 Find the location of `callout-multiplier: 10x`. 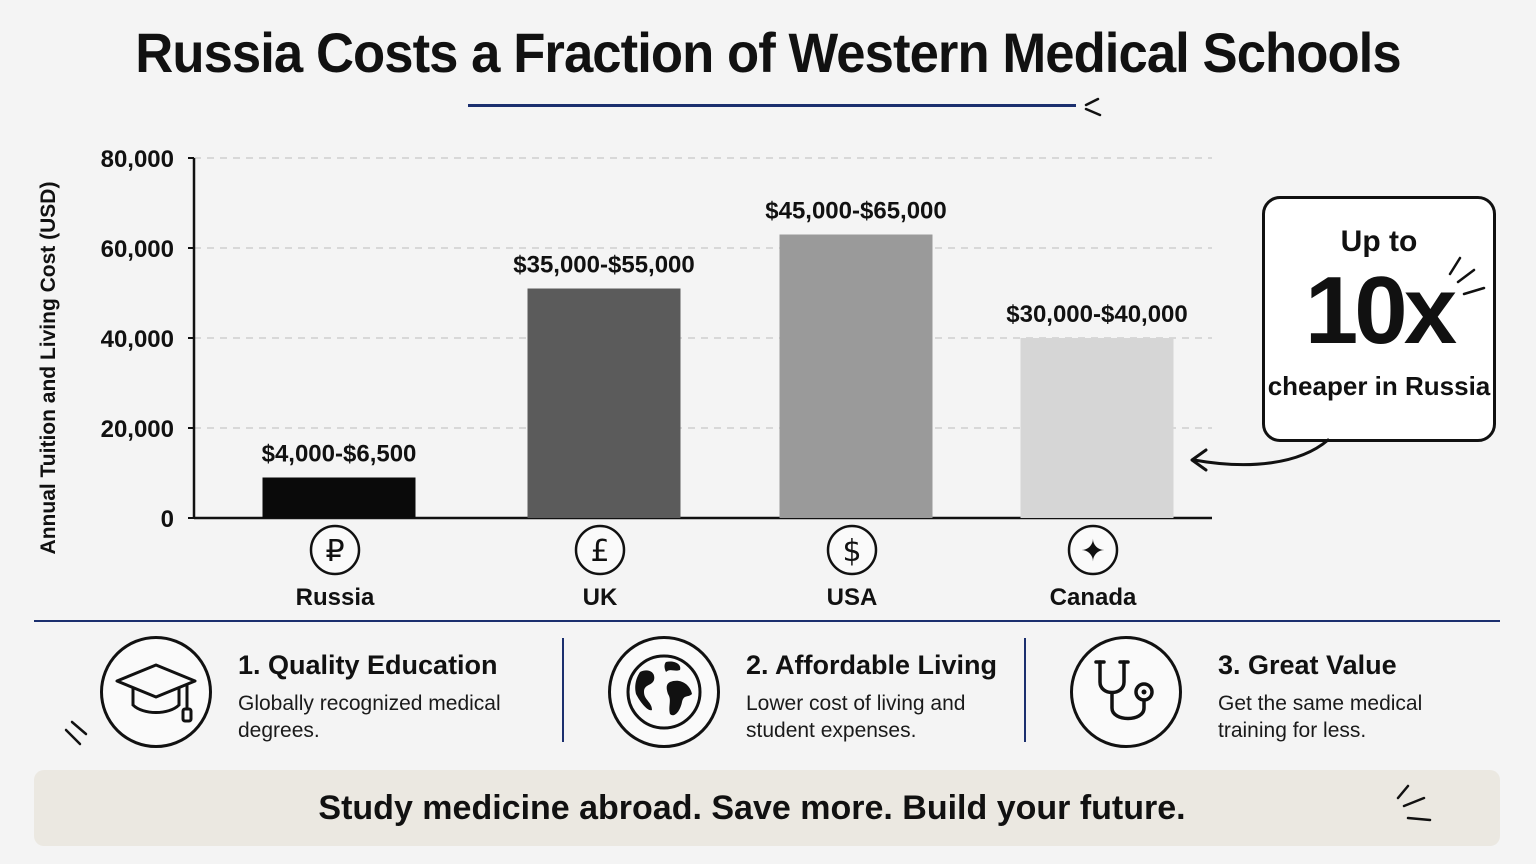

callout-multiplier: 10x is located at coordinates (1380, 310).